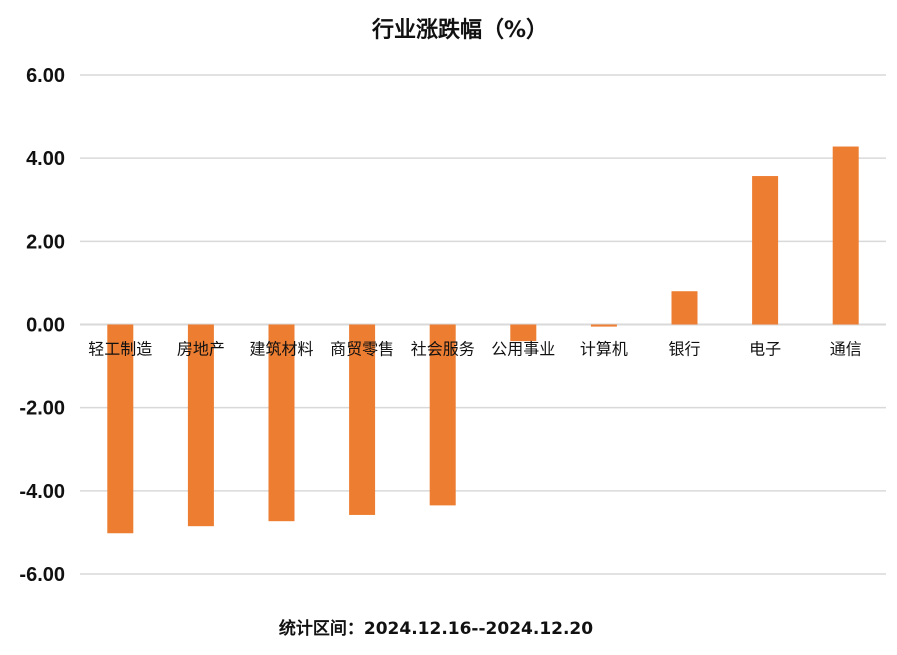 The height and width of the screenshot is (655, 897). Describe the element at coordinates (846, 349) in the screenshot. I see `category-label: 通信` at that location.